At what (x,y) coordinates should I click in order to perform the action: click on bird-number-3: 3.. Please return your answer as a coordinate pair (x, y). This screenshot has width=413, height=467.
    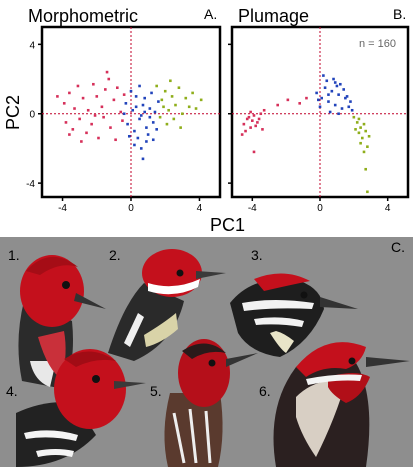
    Looking at the image, I should click on (257, 255).